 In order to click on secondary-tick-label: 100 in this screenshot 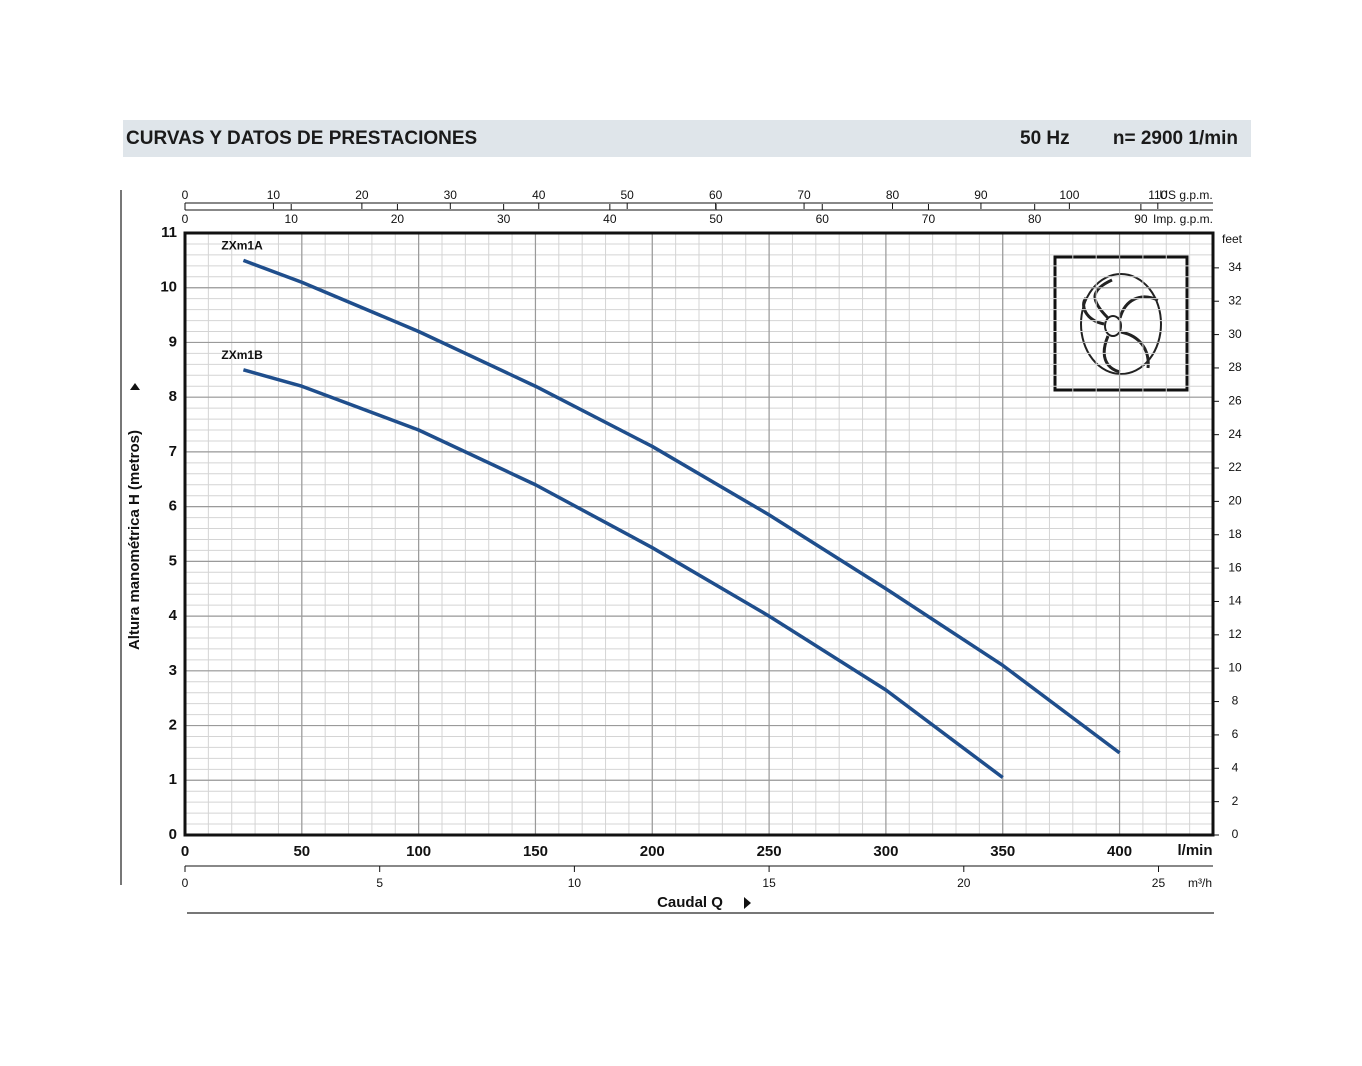, I will do `click(1069, 195)`.